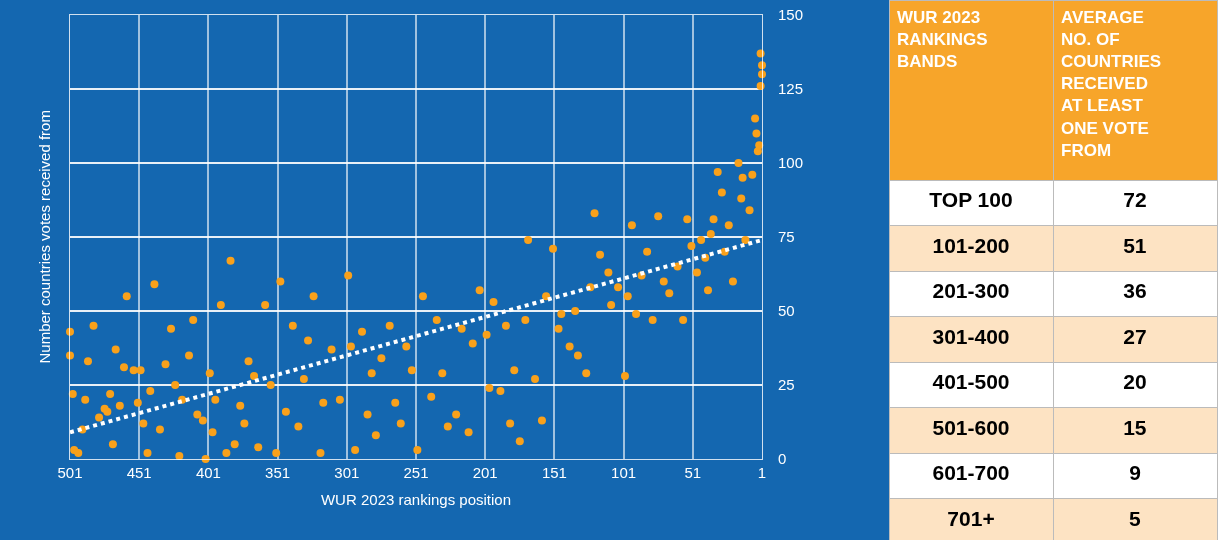 This screenshot has height=540, width=1218. What do you see at coordinates (786, 237) in the screenshot?
I see `y-tick-label: 75` at bounding box center [786, 237].